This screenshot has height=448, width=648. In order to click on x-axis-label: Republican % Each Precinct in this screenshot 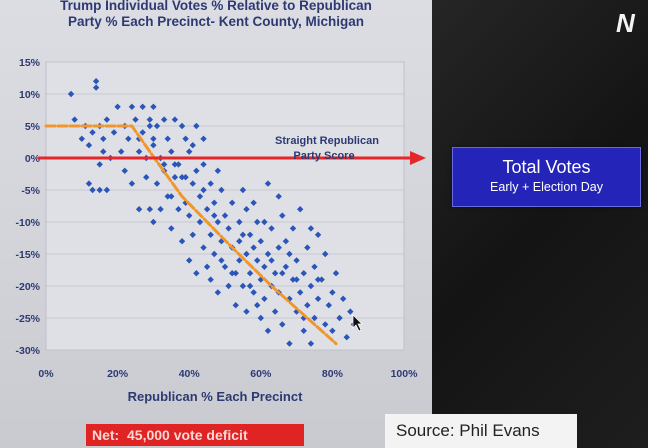, I will do `click(216, 396)`.